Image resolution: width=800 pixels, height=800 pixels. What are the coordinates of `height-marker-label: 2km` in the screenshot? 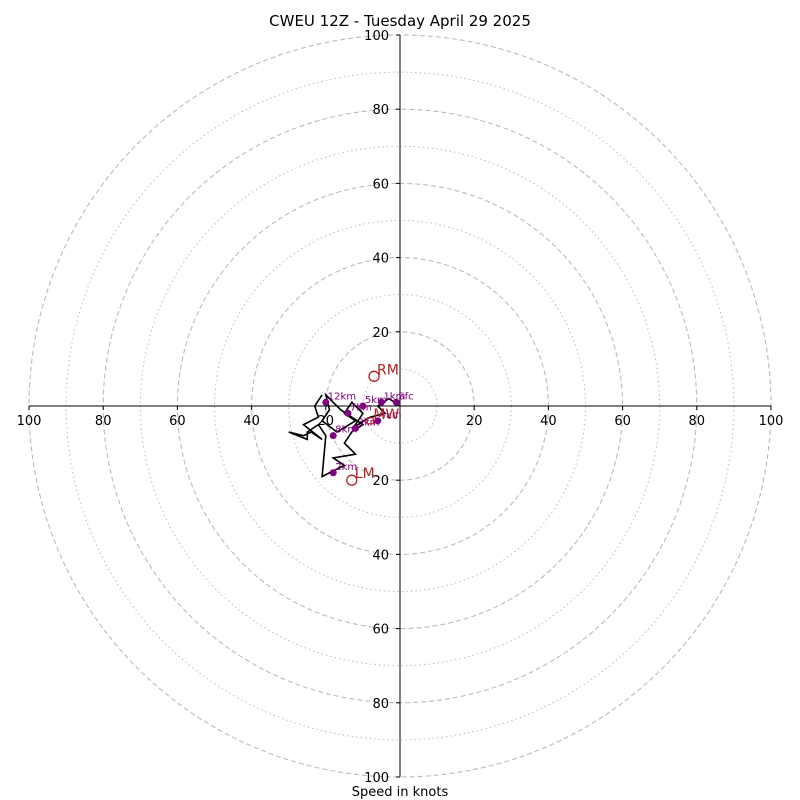 It's located at (346, 467).